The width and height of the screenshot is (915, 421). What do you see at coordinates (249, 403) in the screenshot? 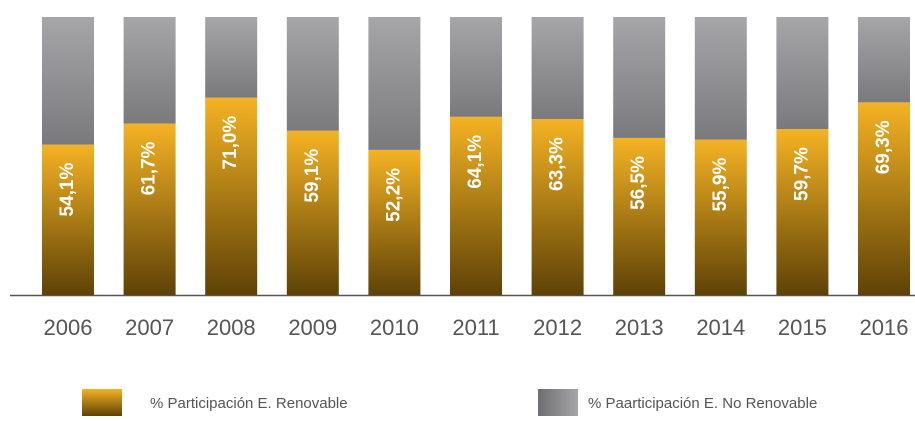
I see `legend-label: % Participación E. Renovable` at bounding box center [249, 403].